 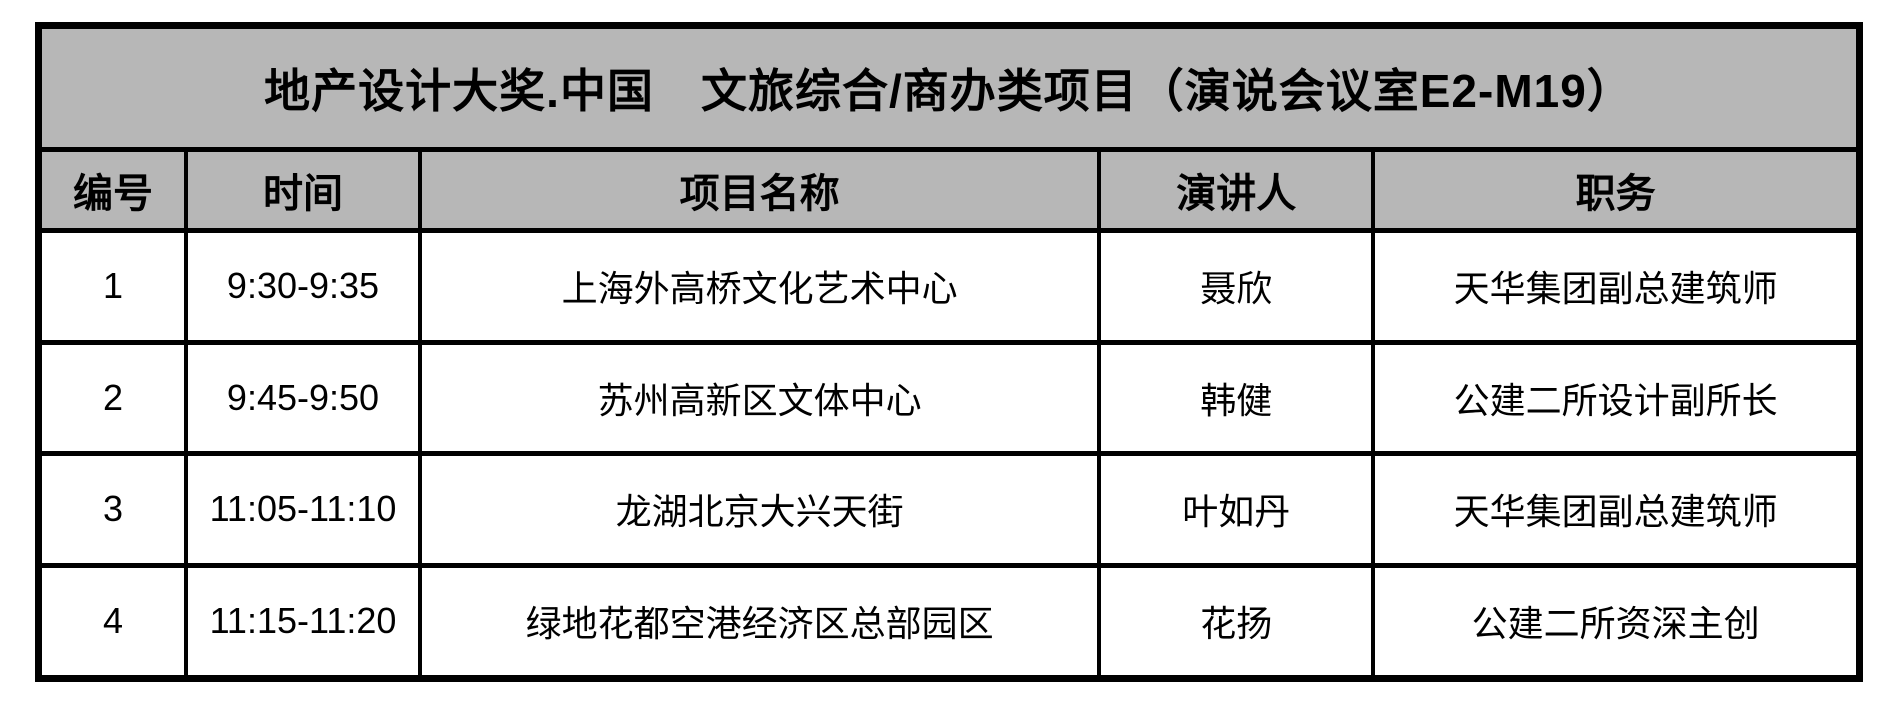 What do you see at coordinates (1616, 621) in the screenshot?
I see `cell-position: 公建二所资深主创` at bounding box center [1616, 621].